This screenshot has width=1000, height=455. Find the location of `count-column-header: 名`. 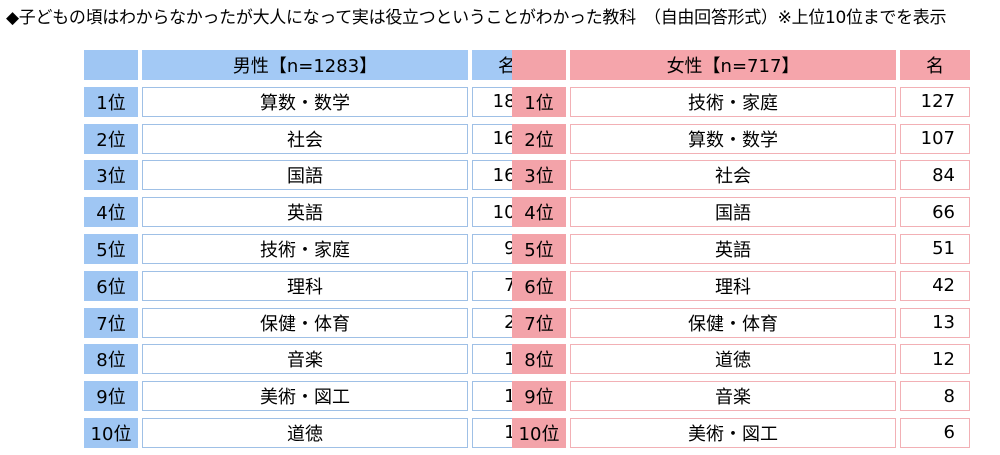

count-column-header: 名 is located at coordinates (935, 65).